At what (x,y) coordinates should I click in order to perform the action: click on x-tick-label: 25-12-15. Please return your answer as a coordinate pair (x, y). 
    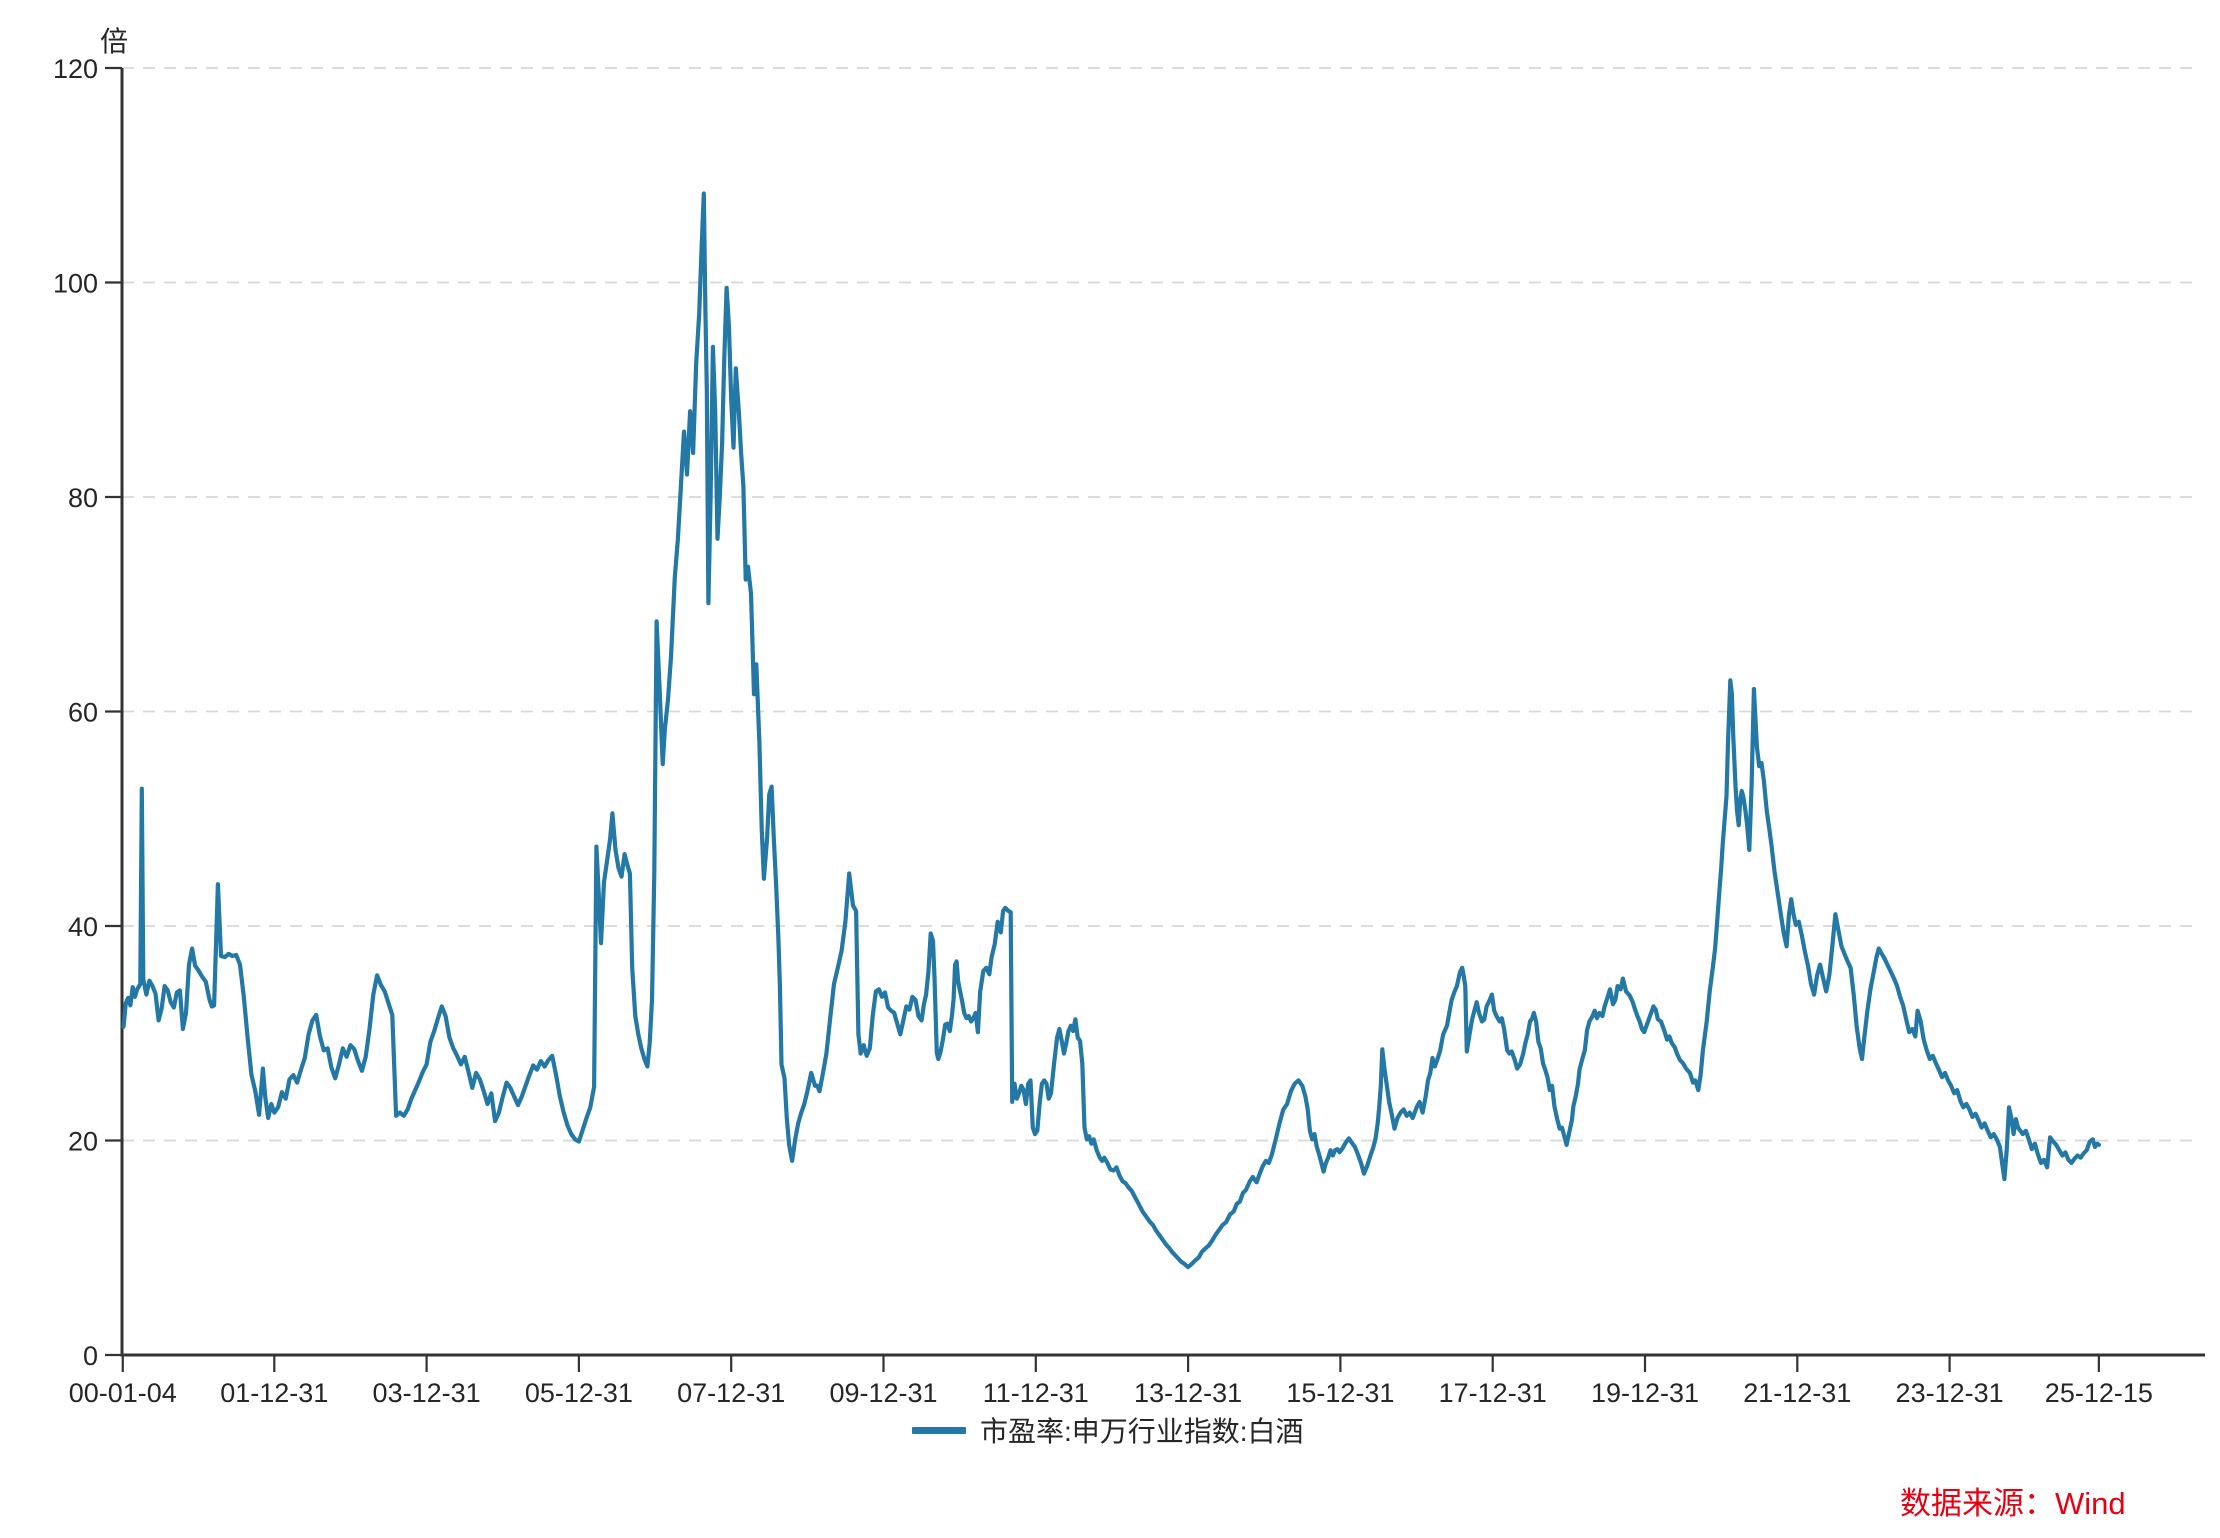
    Looking at the image, I should click on (2099, 1393).